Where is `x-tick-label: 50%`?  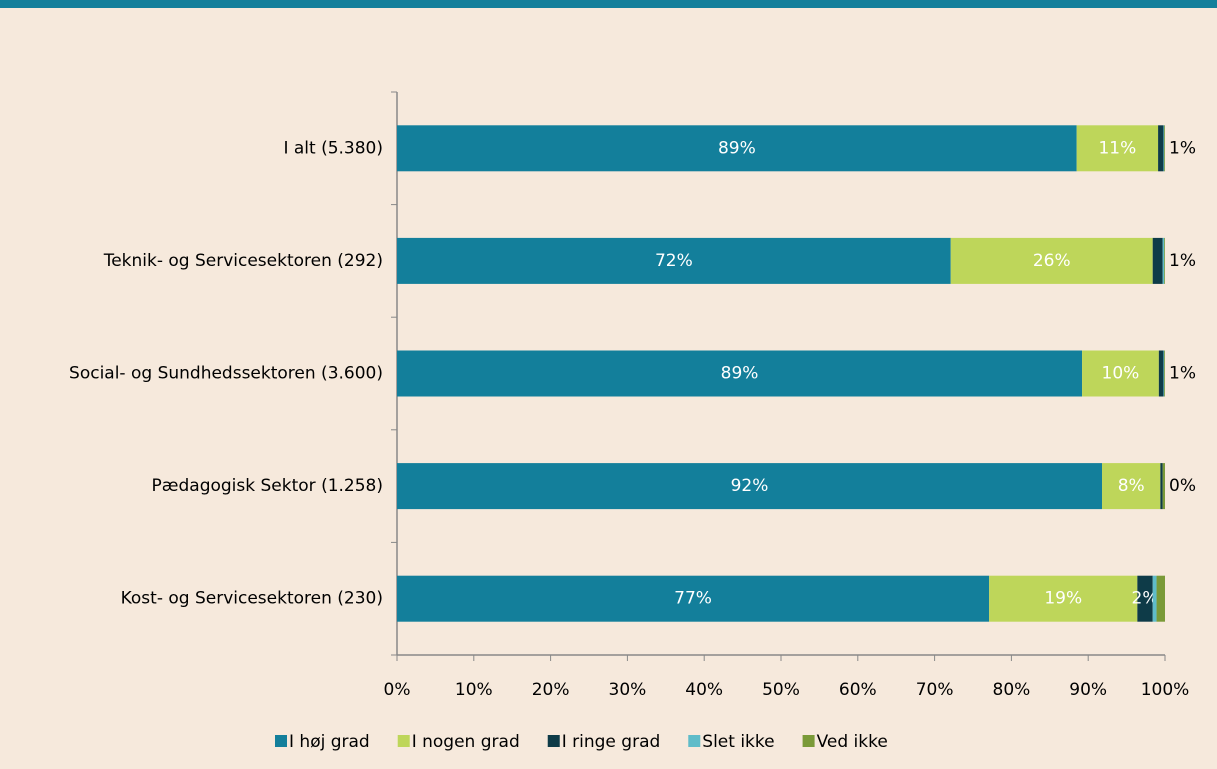
x-tick-label: 50% is located at coordinates (781, 690).